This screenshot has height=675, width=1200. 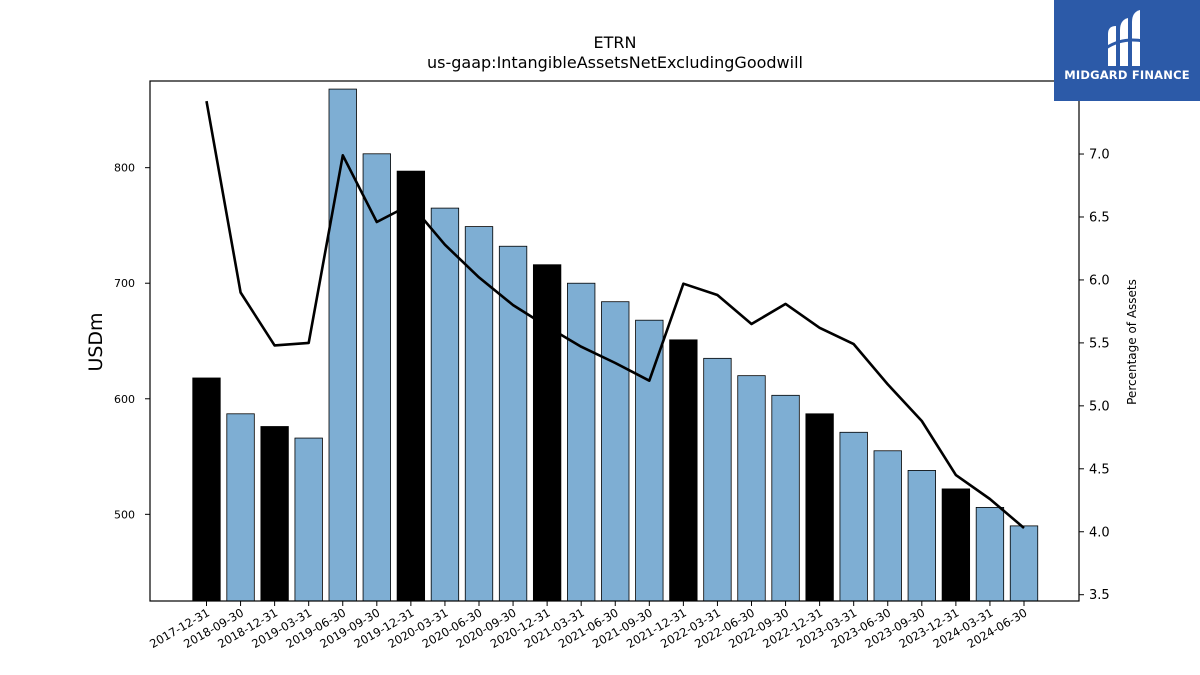 What do you see at coordinates (1094, 375) in the screenshot?
I see `y2-axis: 3.5 4.0 4.5 5.0 5.5 6.0 6.5 7.0` at bounding box center [1094, 375].